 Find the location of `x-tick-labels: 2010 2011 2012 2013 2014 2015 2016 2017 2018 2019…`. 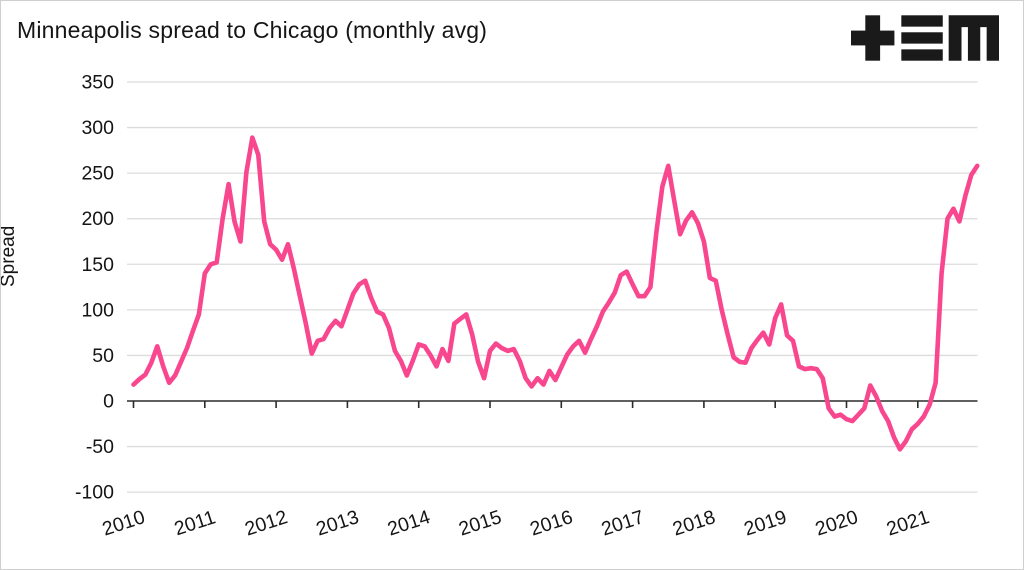

x-tick-labels: 2010 2011 2012 2013 2014 2015 2016 2017 2018 2019… is located at coordinates (516, 523).